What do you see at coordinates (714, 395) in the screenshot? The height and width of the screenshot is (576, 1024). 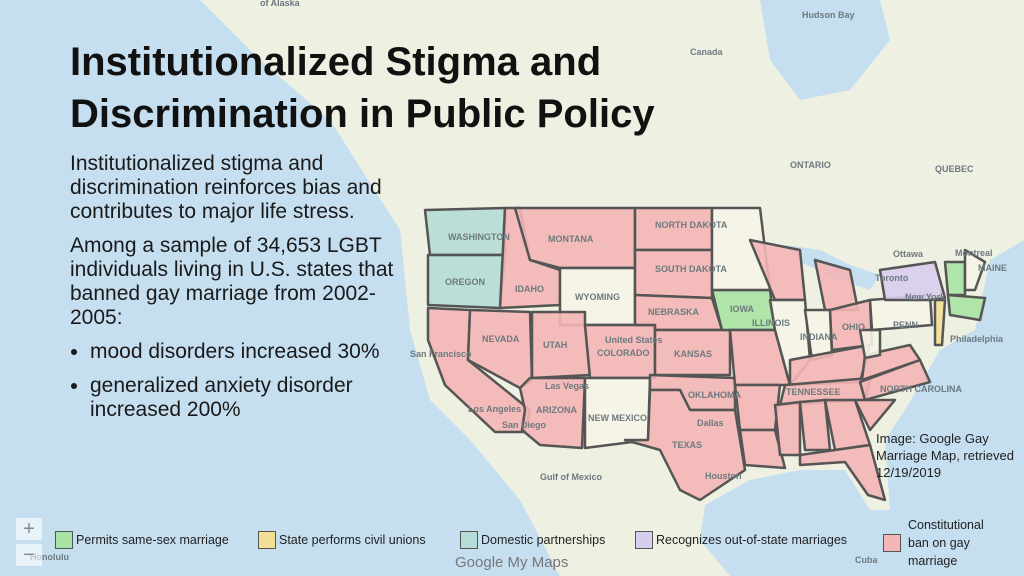 I see `map-label: OKLAHOMA` at bounding box center [714, 395].